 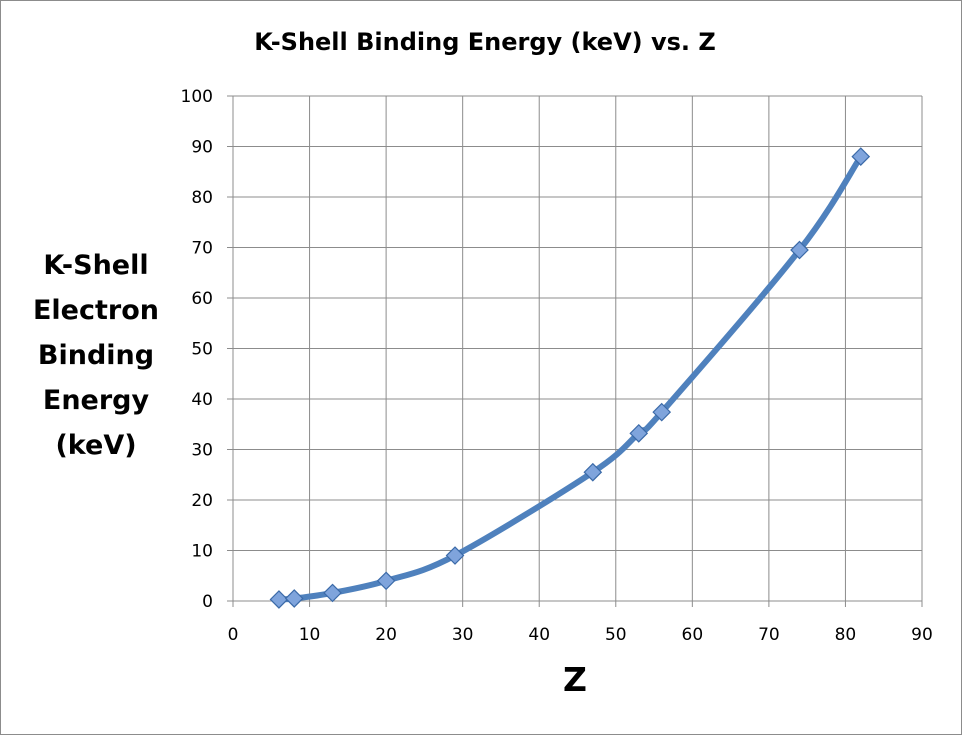 What do you see at coordinates (616, 635) in the screenshot?
I see `x-tick-label: 50` at bounding box center [616, 635].